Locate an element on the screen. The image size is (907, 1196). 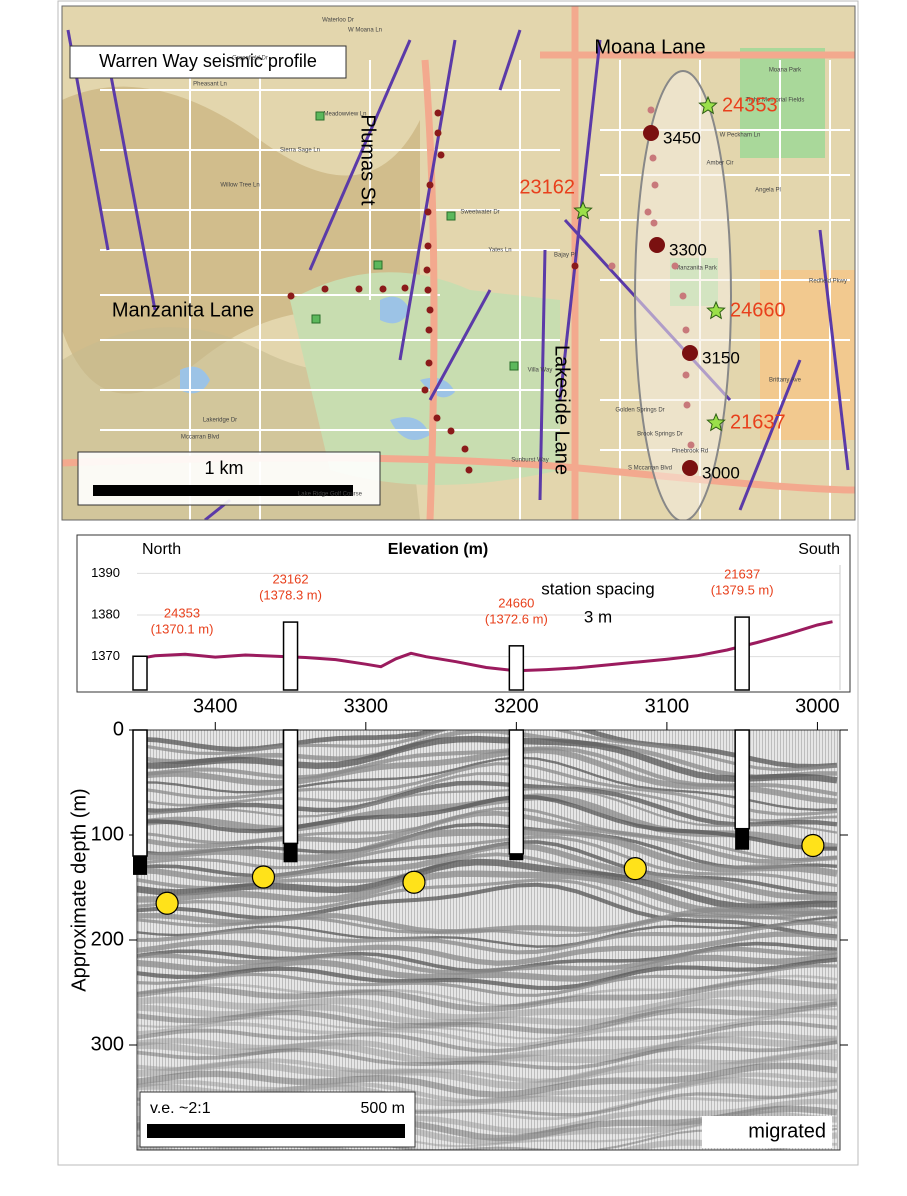
road-label: Lakeside Lane is located at coordinates (562, 410).